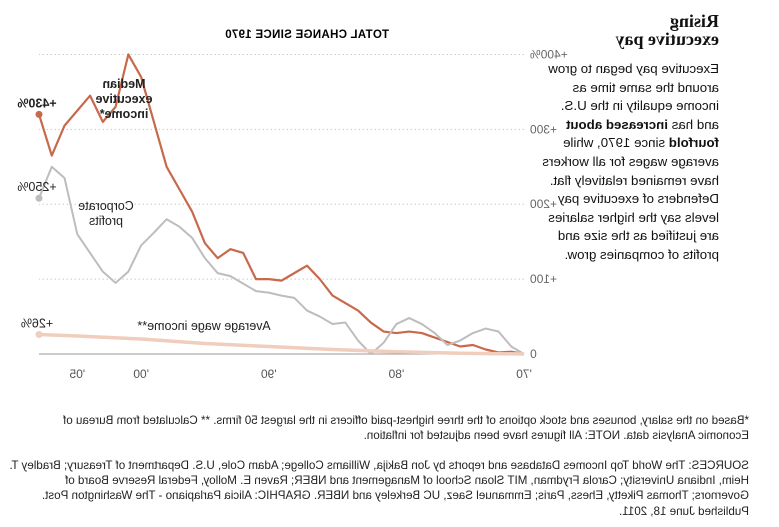 The height and width of the screenshot is (527, 779). What do you see at coordinates (37, 324) in the screenshot?
I see `series-end-label-wages: +26%` at bounding box center [37, 324].